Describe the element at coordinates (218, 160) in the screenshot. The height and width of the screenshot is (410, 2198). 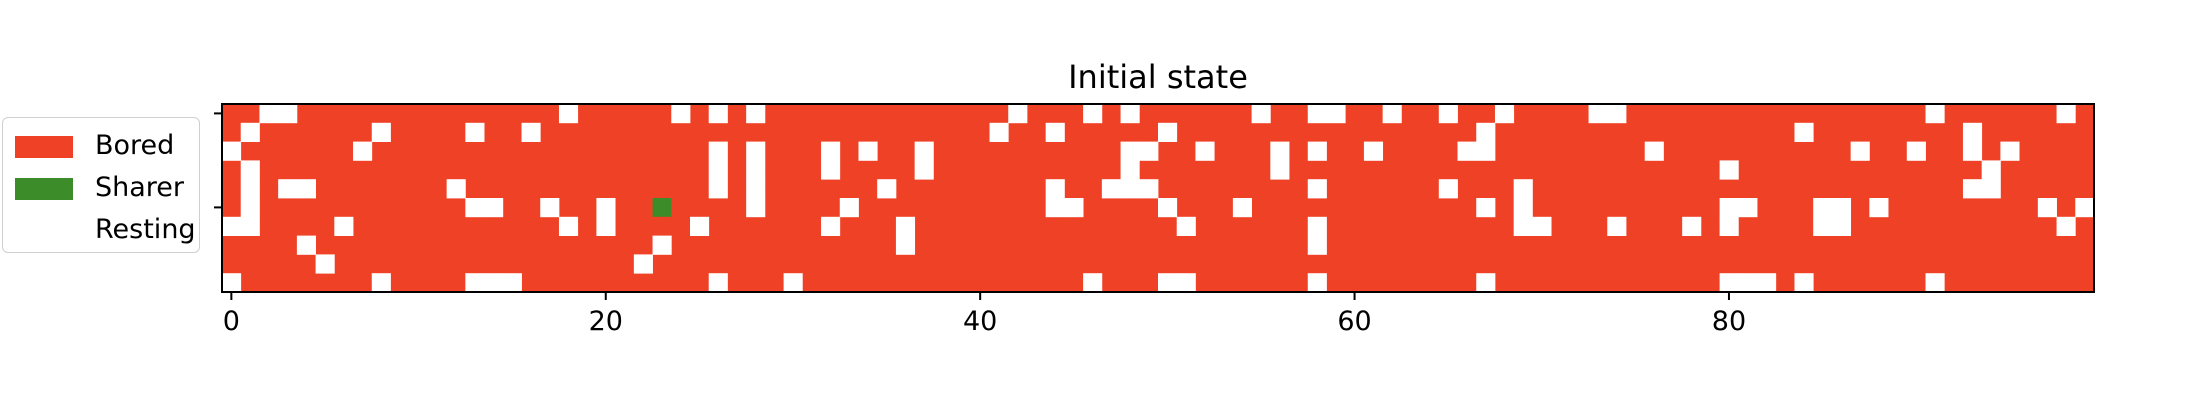
I see `y-axis-ticks` at that location.